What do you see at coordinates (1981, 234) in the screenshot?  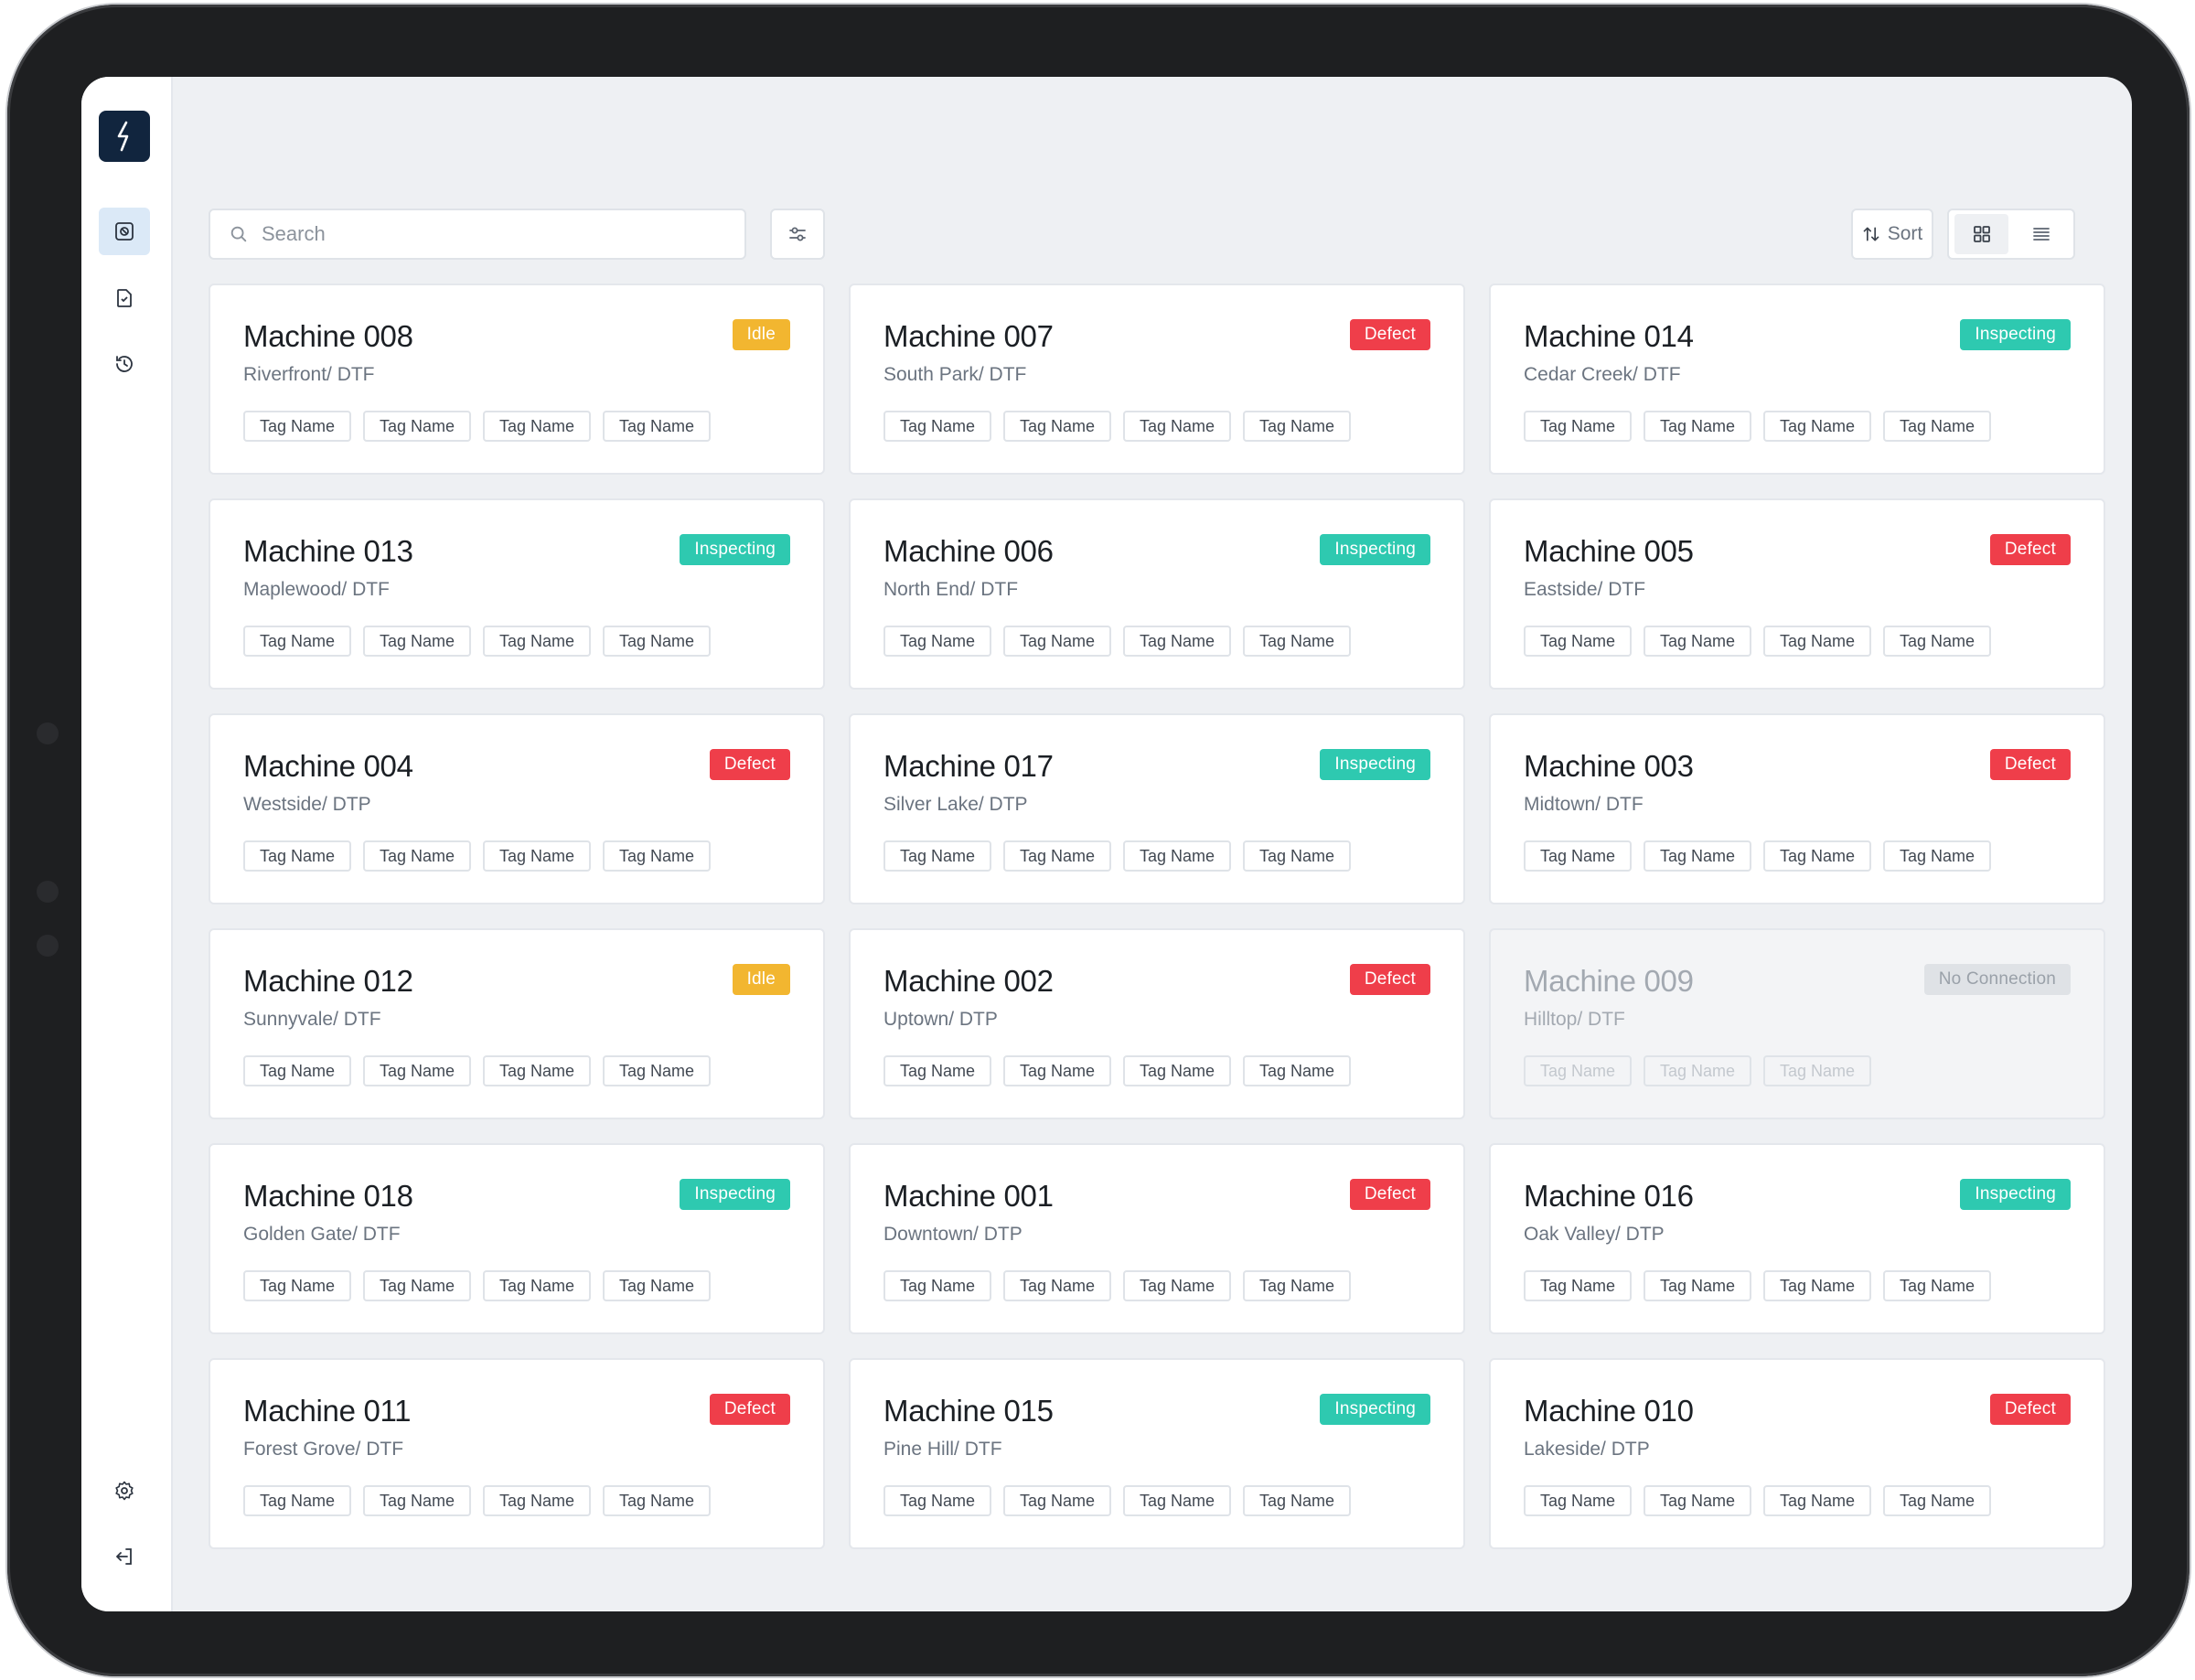 I see `grid-view-button` at bounding box center [1981, 234].